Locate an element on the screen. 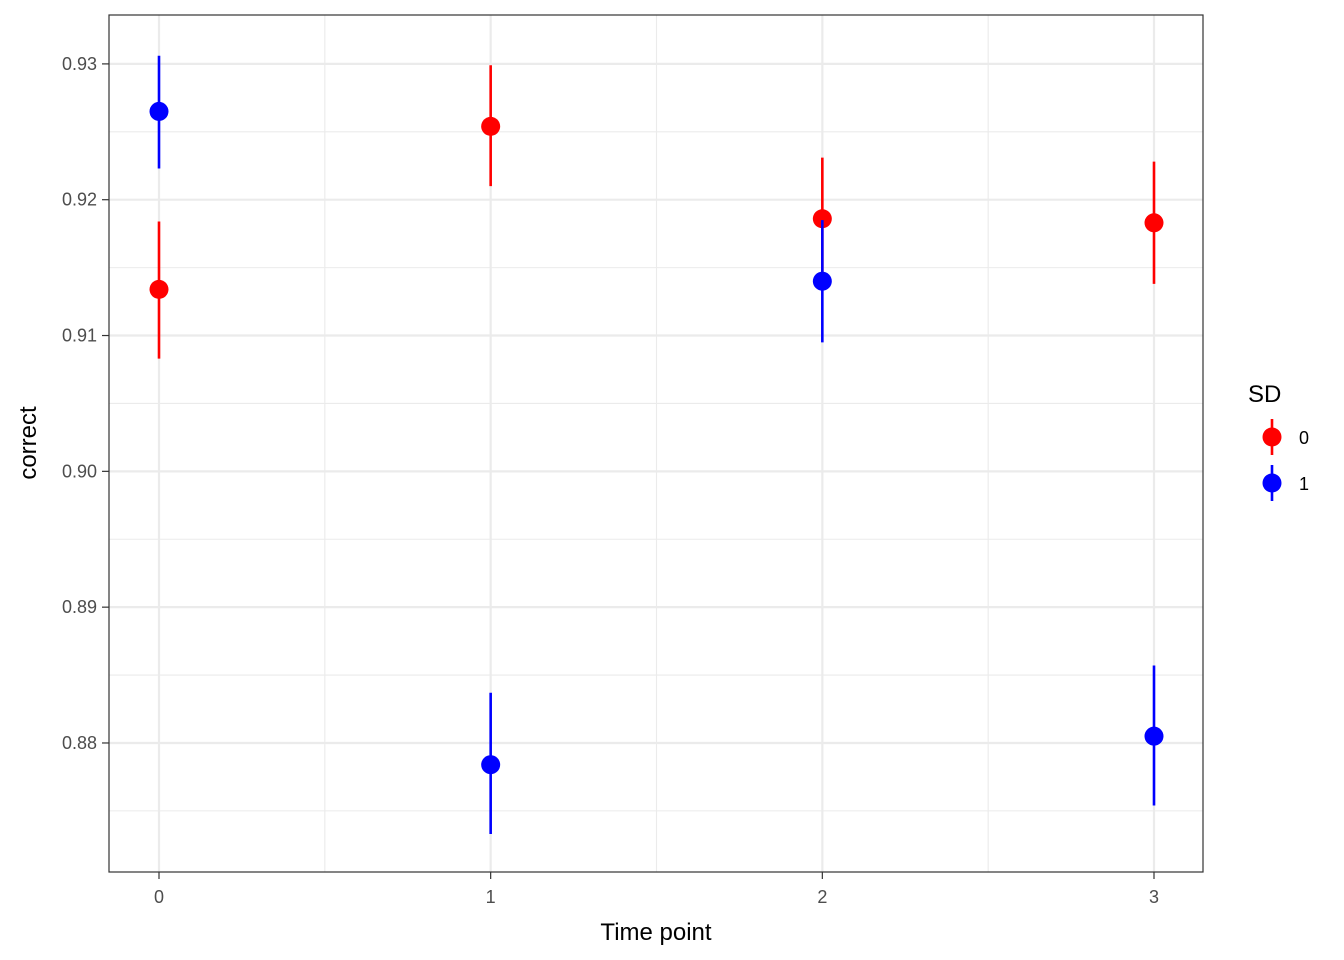  y-axis-title: correct is located at coordinates (28, 443).